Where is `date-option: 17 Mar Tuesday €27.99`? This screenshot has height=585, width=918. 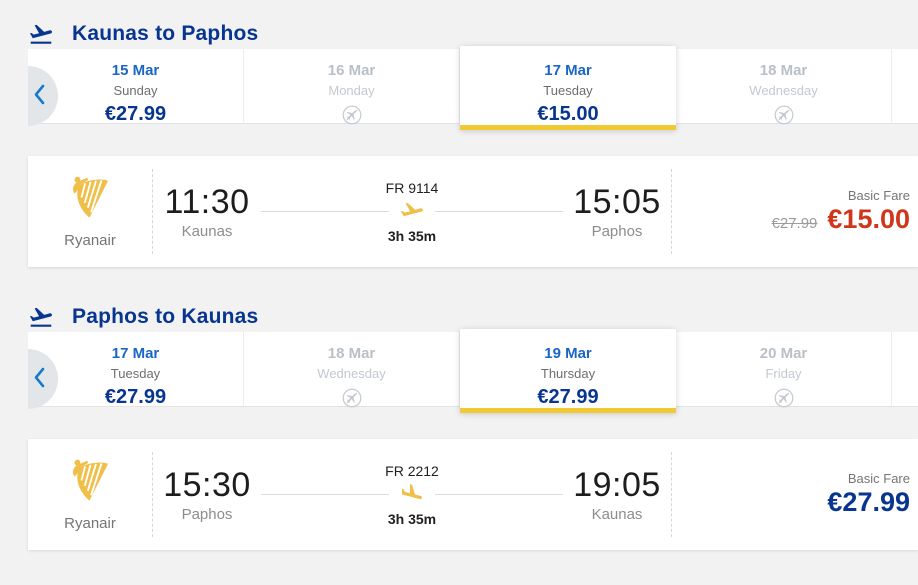 date-option: 17 Mar Tuesday €27.99 is located at coordinates (136, 370).